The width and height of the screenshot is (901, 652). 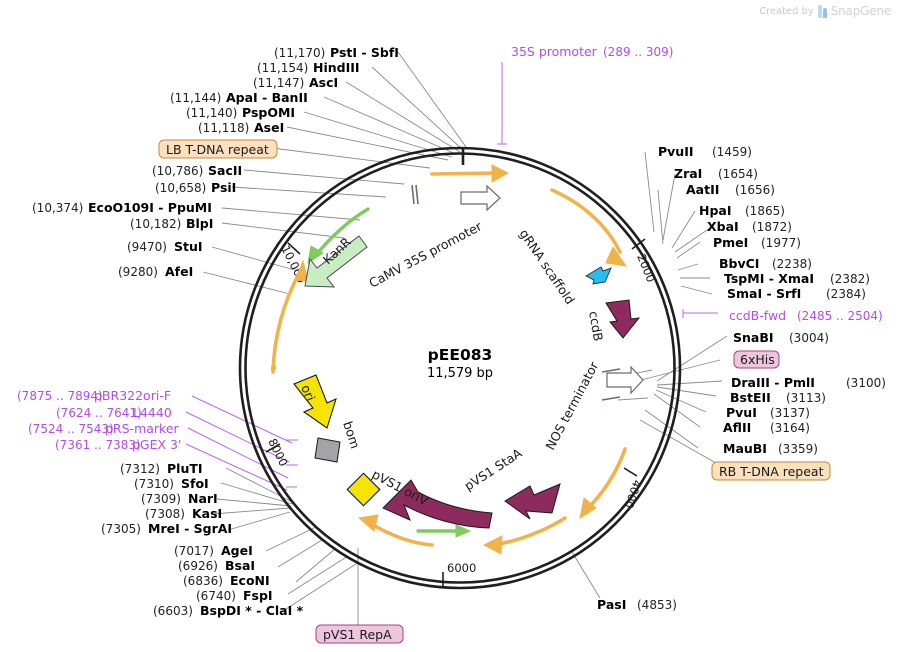 I want to click on site-label: (11,118) AseI, so click(x=241, y=127).